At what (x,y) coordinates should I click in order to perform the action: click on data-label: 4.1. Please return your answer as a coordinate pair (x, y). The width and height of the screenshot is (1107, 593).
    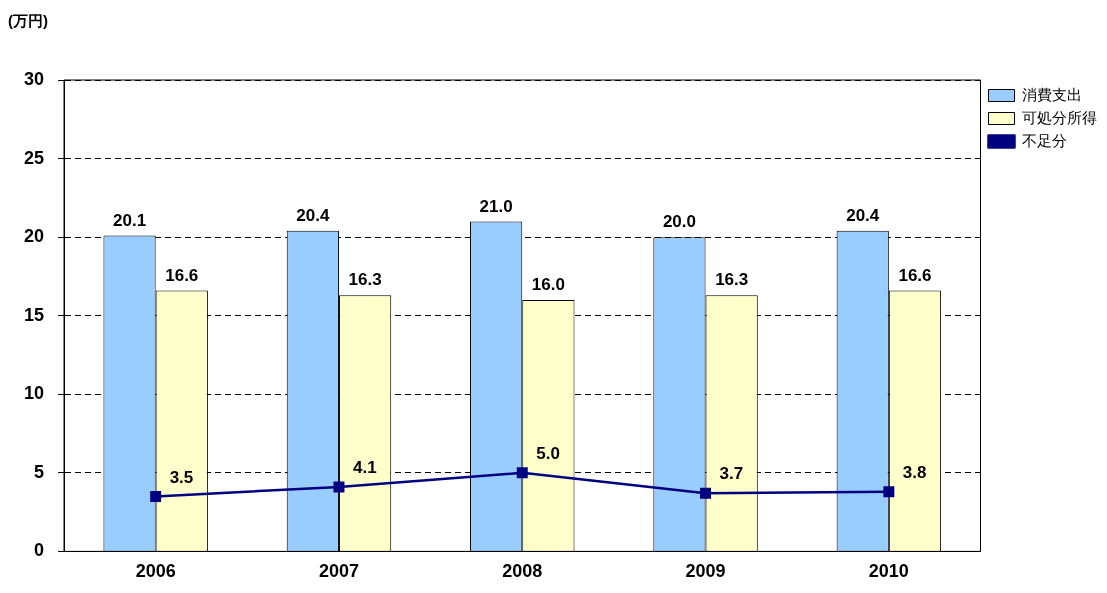
    Looking at the image, I should click on (364, 468).